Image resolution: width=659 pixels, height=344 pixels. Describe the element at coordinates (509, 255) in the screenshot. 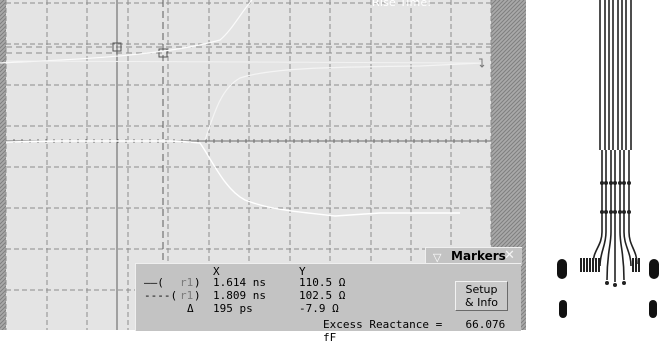

I see `close-icon: ✕` at that location.